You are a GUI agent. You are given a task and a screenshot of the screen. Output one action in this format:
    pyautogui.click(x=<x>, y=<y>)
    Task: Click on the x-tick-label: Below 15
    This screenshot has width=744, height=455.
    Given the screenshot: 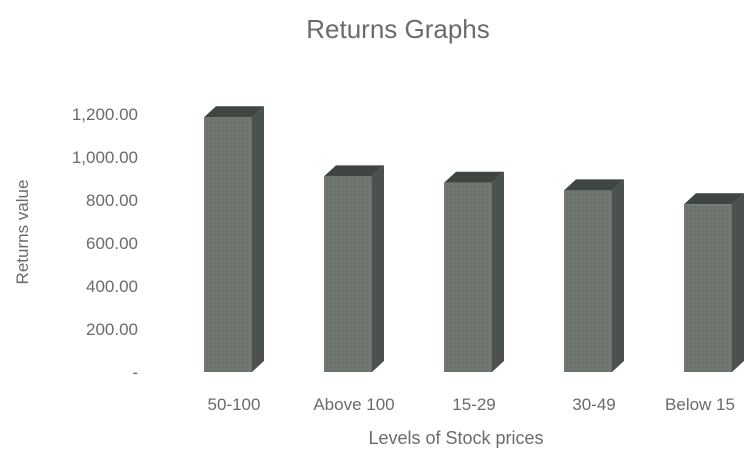 What is the action you would take?
    pyautogui.click(x=700, y=404)
    